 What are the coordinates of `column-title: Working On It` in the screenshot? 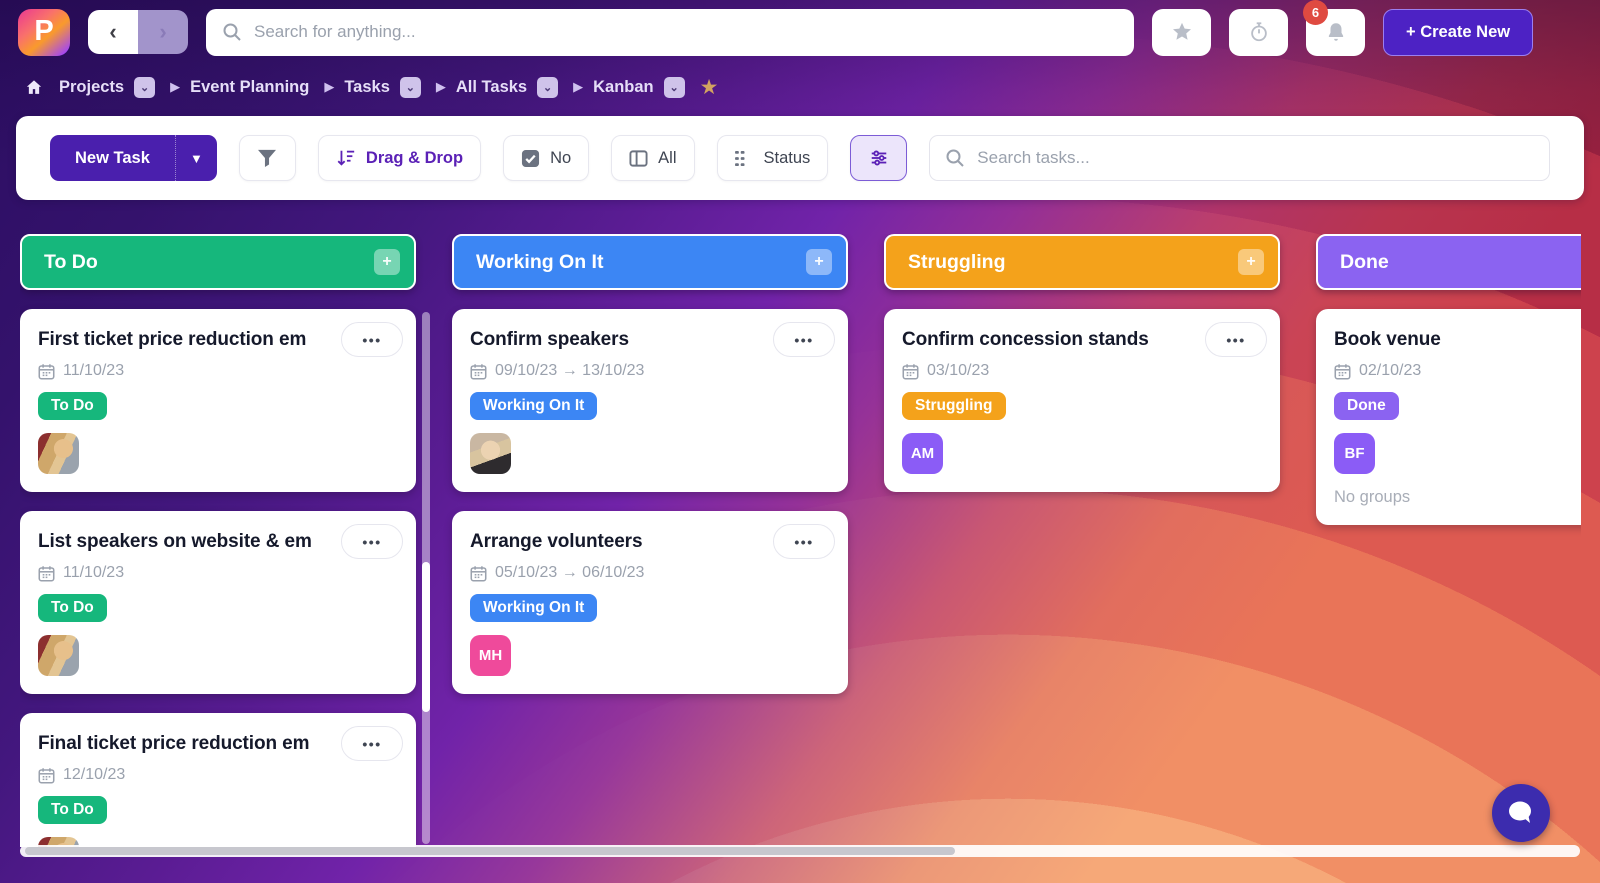 It's located at (540, 261).